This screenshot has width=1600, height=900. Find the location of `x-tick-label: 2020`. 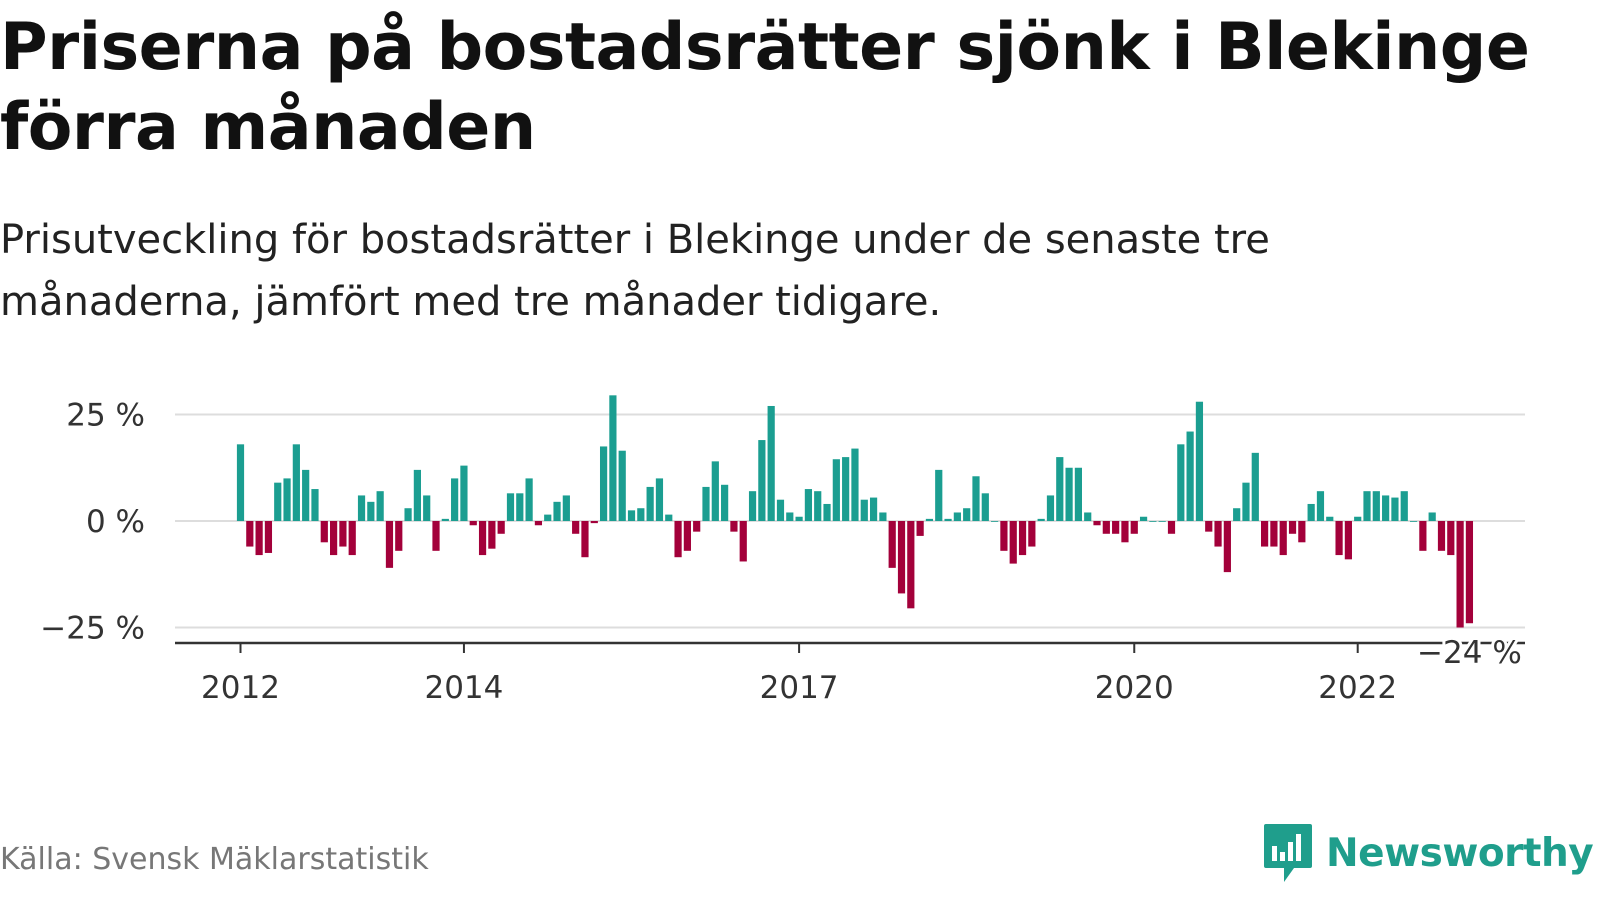

x-tick-label: 2020 is located at coordinates (1134, 688).